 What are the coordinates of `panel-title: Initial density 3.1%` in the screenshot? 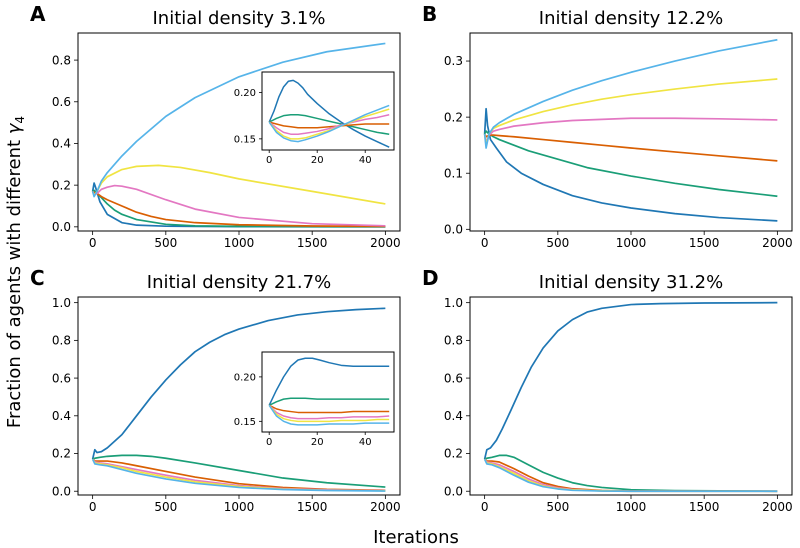 It's located at (239, 18).